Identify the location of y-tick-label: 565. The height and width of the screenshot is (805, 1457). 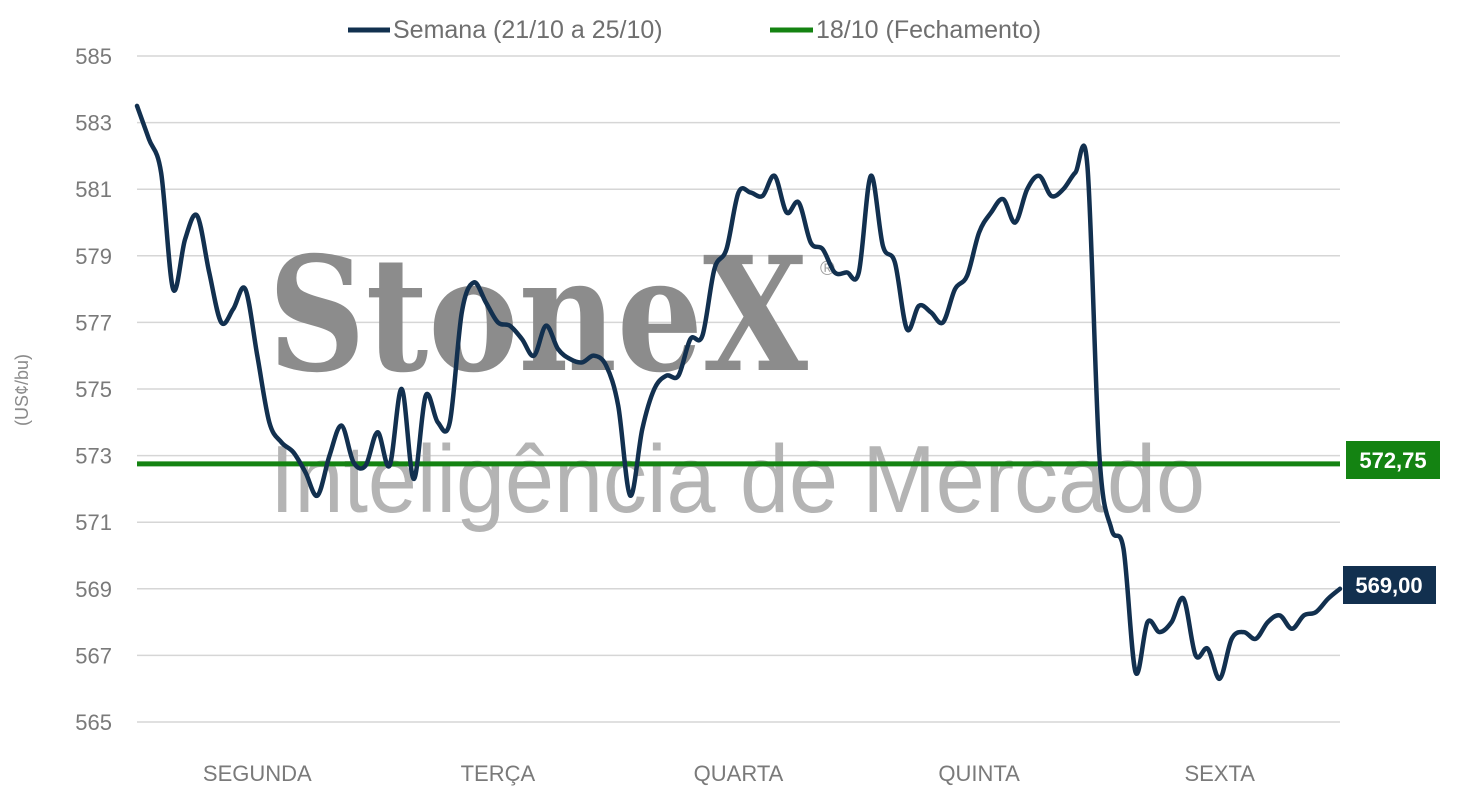
(93, 722).